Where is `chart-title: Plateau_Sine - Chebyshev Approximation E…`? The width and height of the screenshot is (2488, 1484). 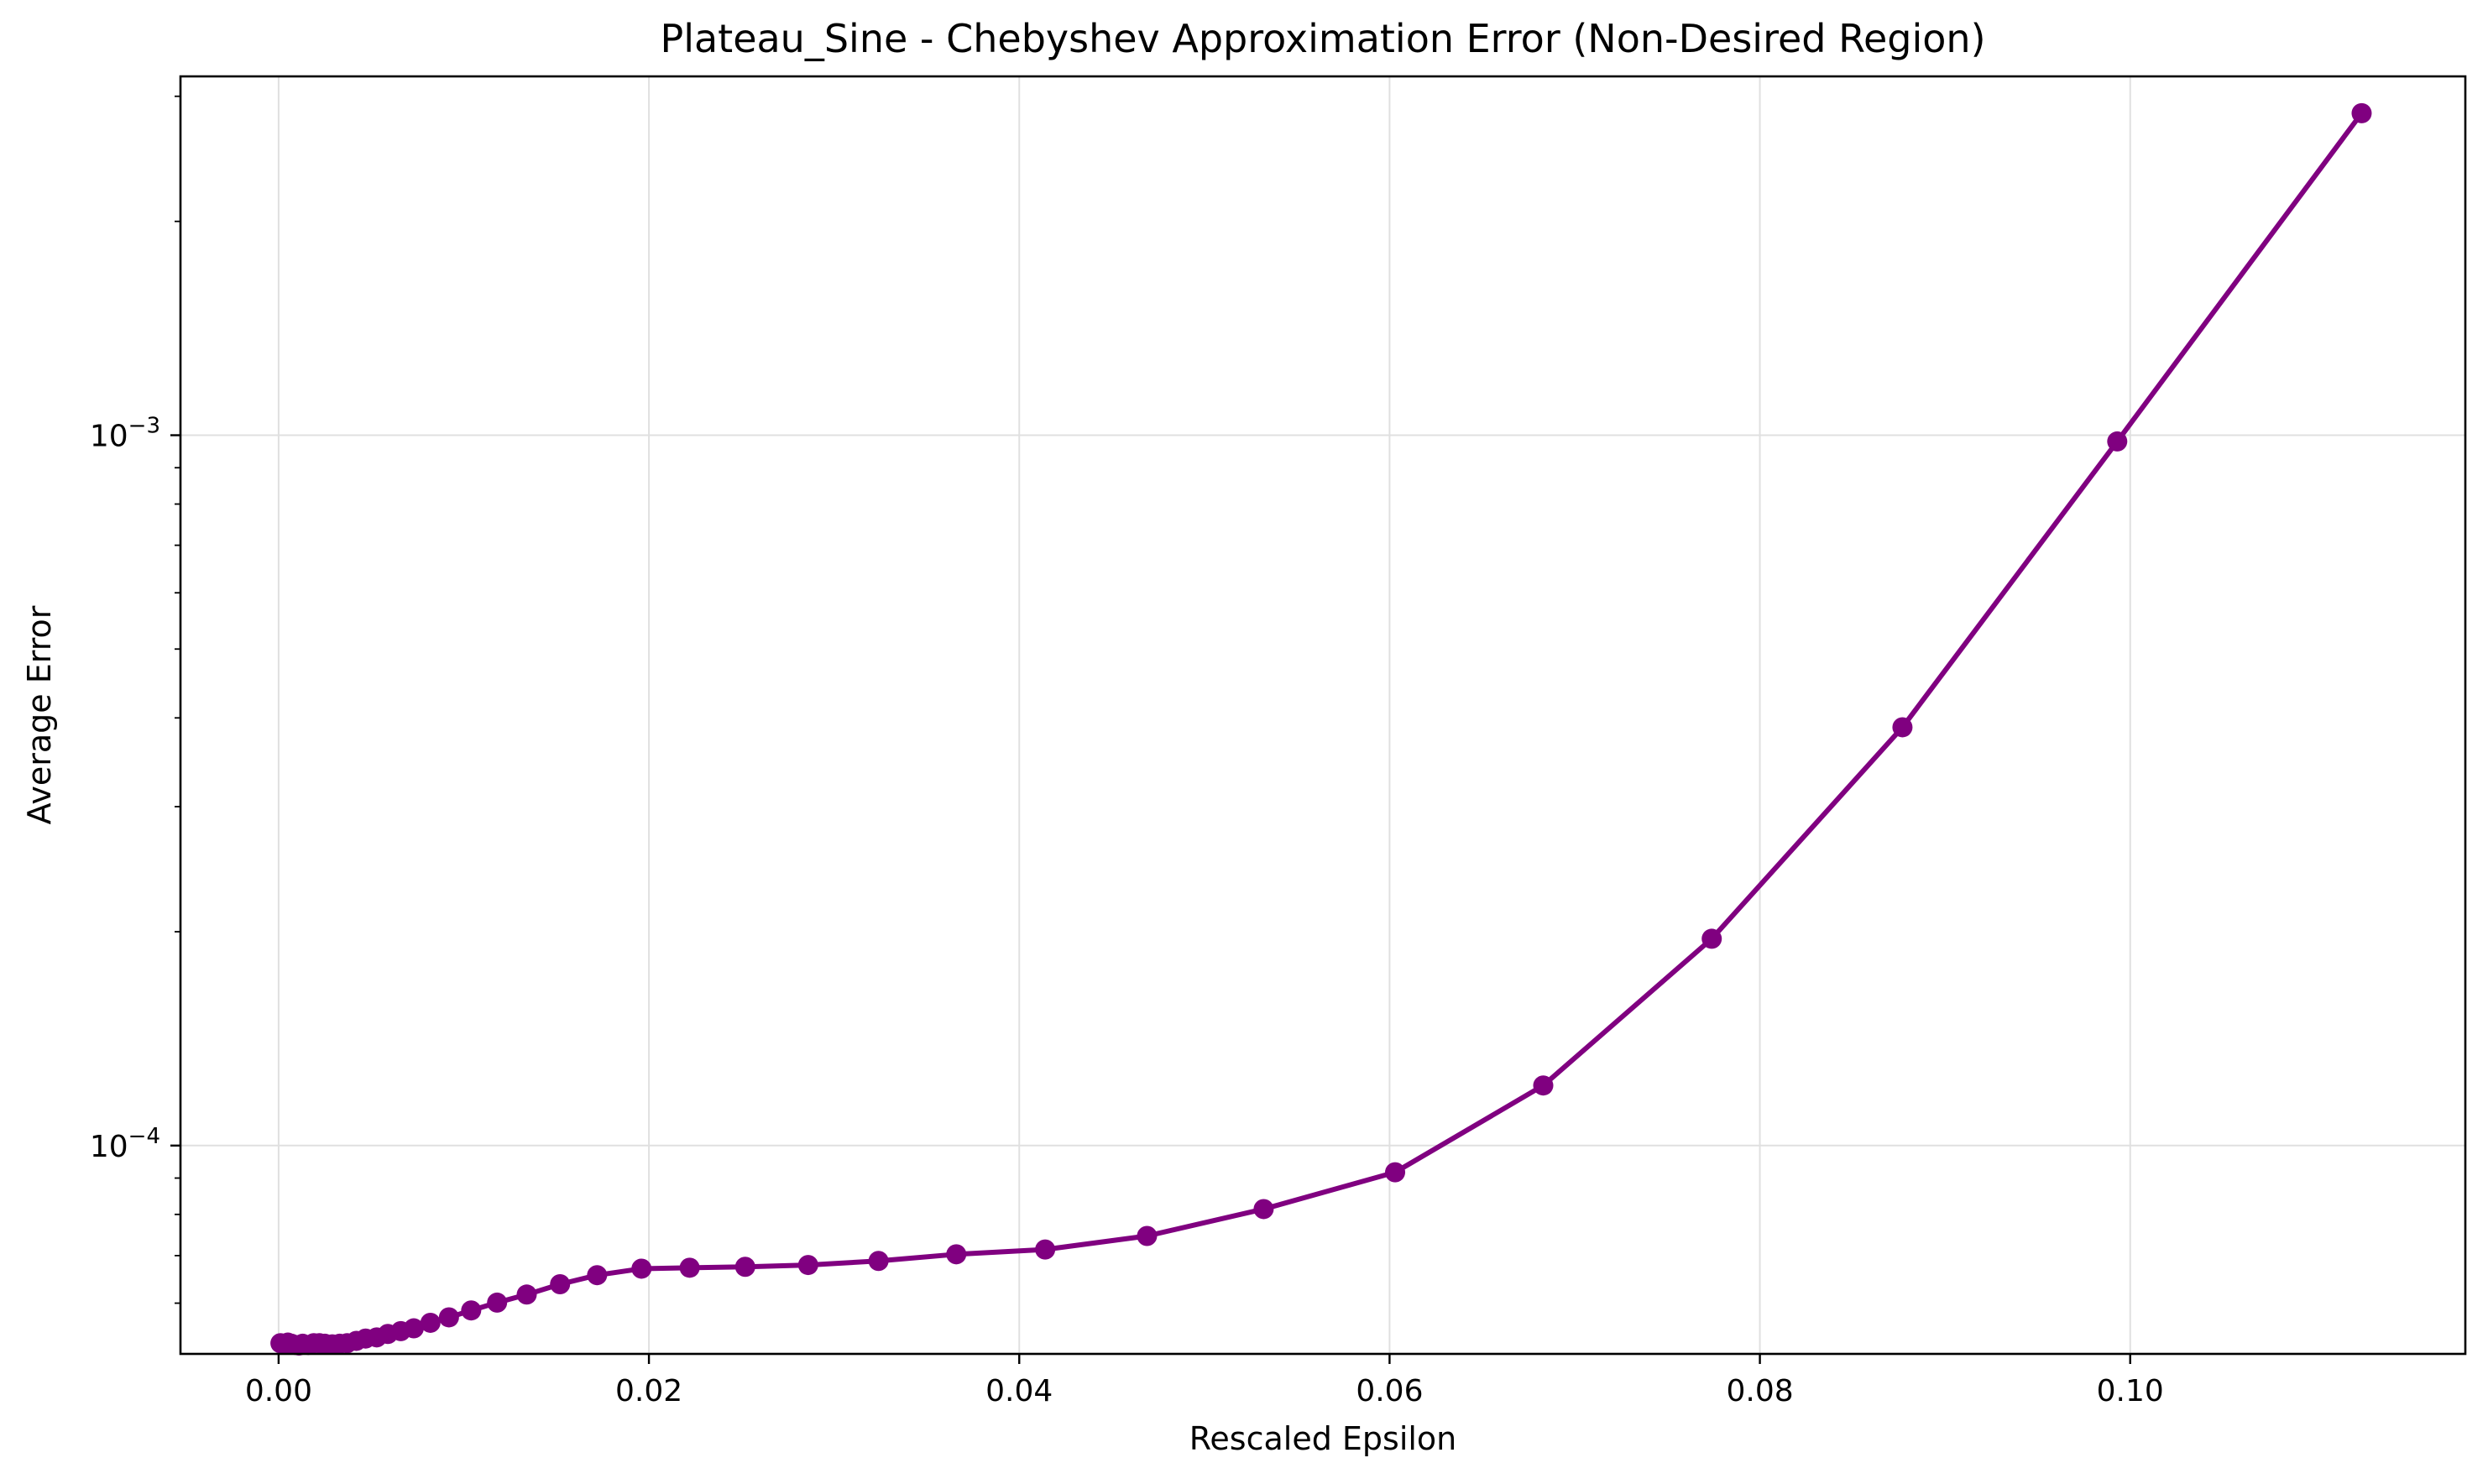
chart-title: Plateau_Sine - Chebyshev Approximation E… is located at coordinates (1322, 38).